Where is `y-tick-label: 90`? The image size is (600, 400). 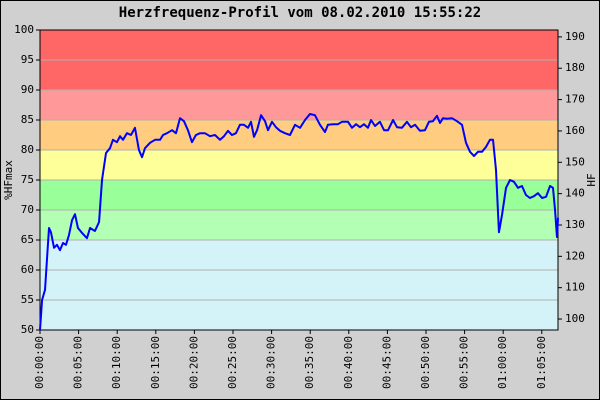
y-tick-label: 90 is located at coordinates (27, 89).